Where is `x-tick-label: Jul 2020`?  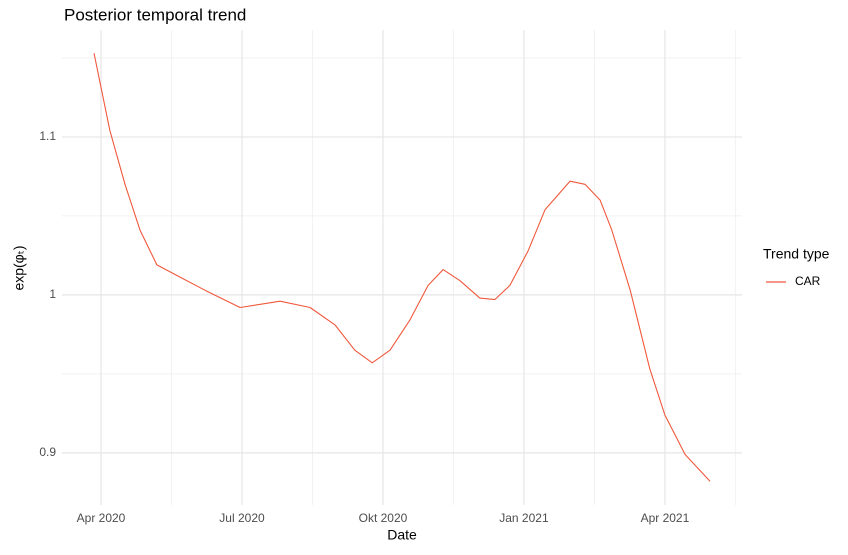
x-tick-label: Jul 2020 is located at coordinates (242, 518).